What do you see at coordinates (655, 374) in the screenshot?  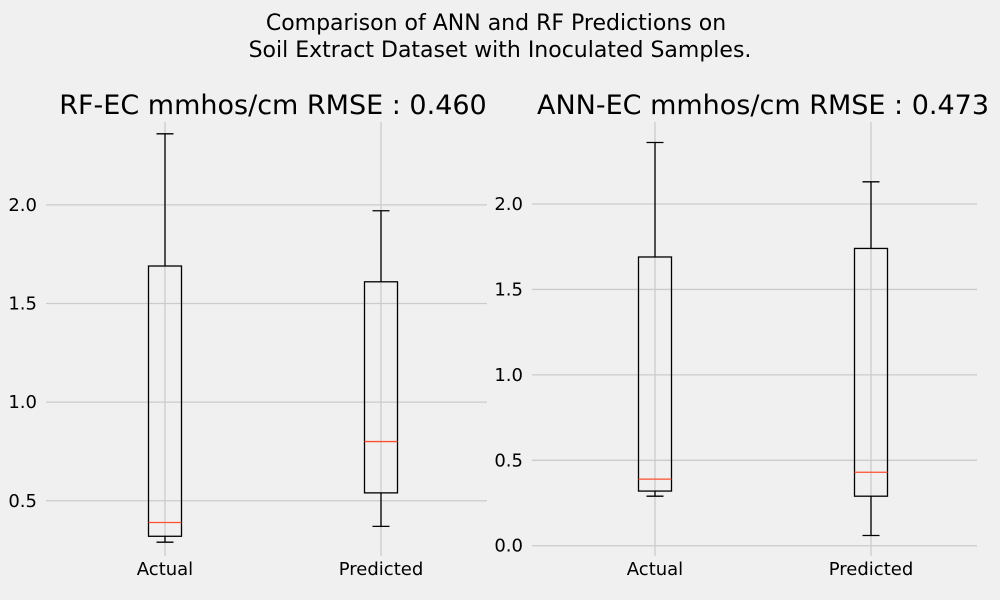 I see `ann-actual-box` at bounding box center [655, 374].